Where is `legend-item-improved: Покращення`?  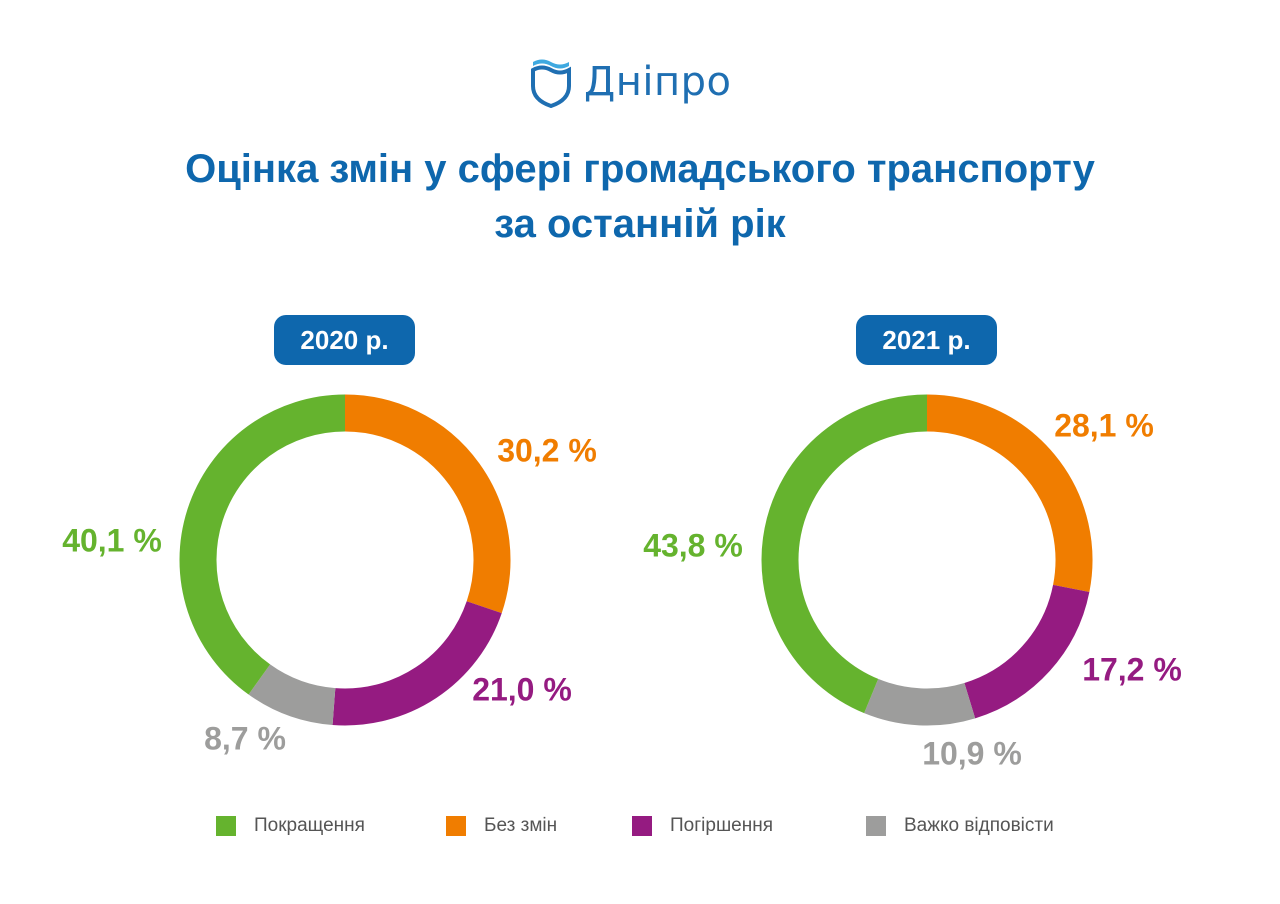
legend-item-improved: Покращення is located at coordinates (290, 826).